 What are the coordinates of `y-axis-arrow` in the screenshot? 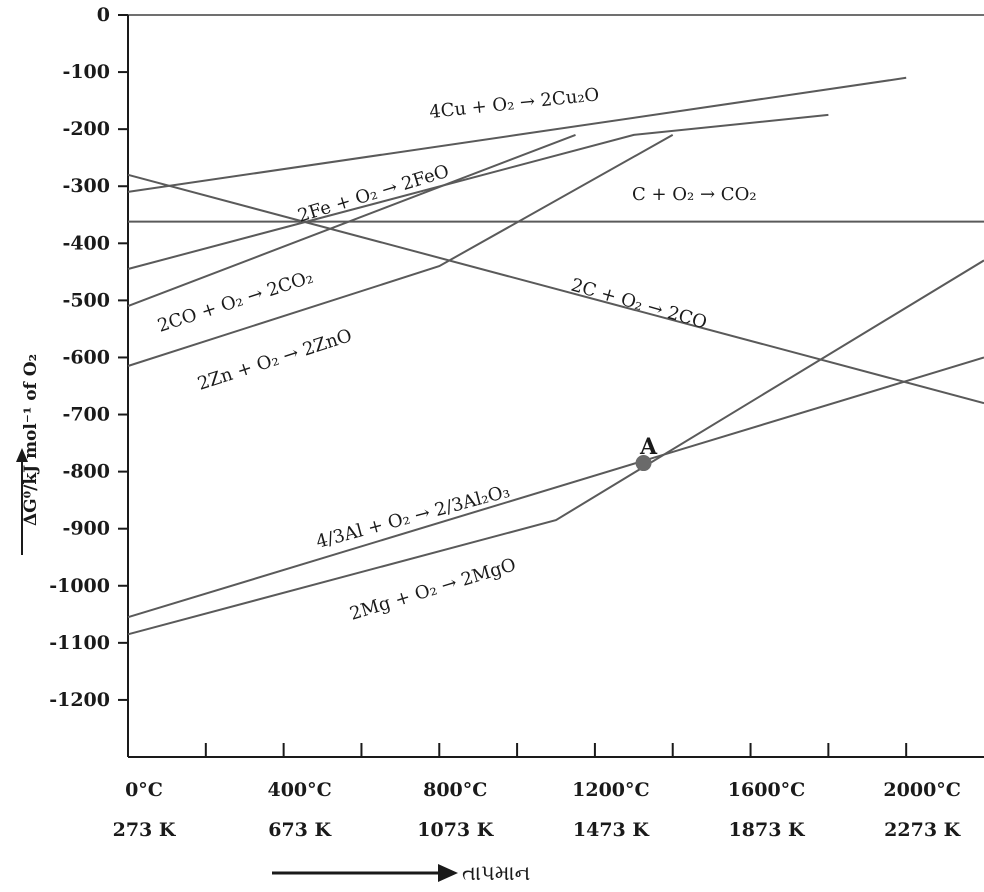 It's located at (22, 501).